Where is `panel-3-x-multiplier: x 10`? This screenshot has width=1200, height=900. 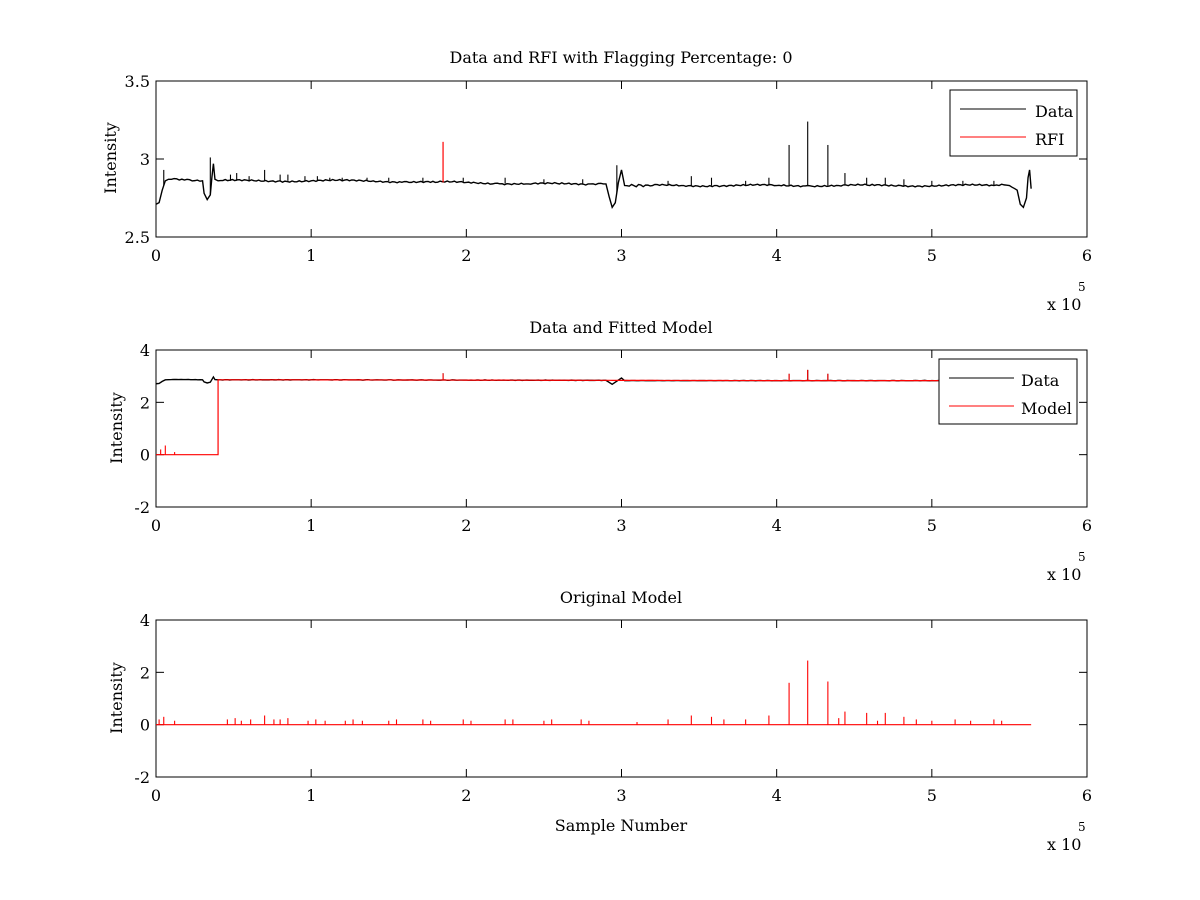
panel-3-x-multiplier: x 10 is located at coordinates (1064, 844).